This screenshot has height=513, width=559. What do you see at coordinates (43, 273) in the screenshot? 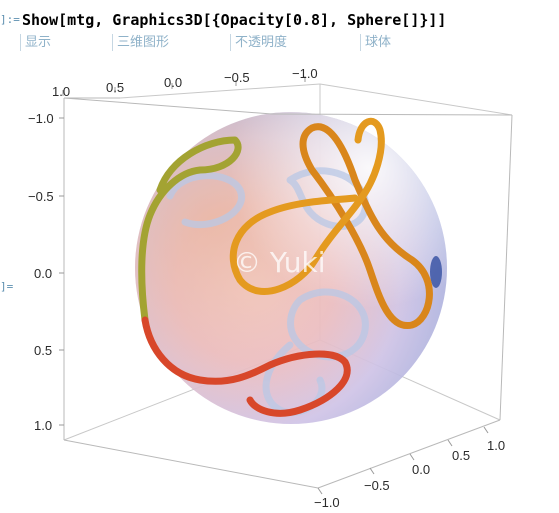
I see `left-tick-label: 0.0` at bounding box center [43, 273].